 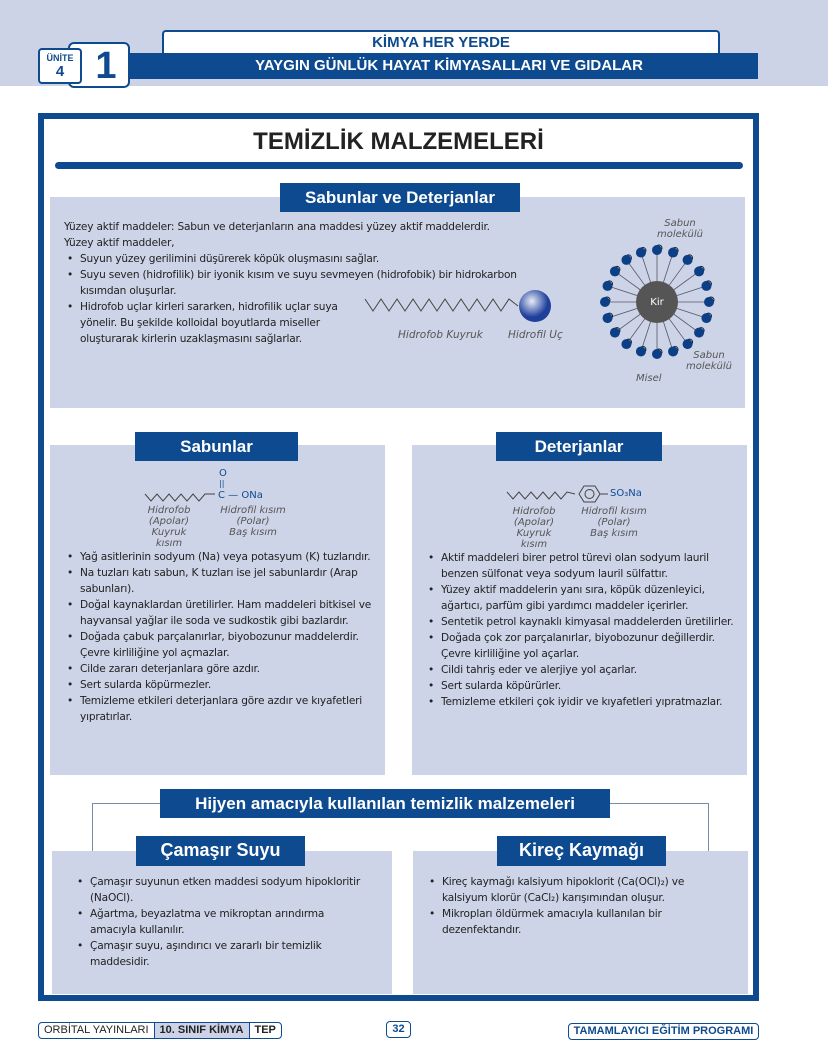 What do you see at coordinates (398, 141) in the screenshot?
I see `page-title: TEMİZLİK MALZEMELERİ` at bounding box center [398, 141].